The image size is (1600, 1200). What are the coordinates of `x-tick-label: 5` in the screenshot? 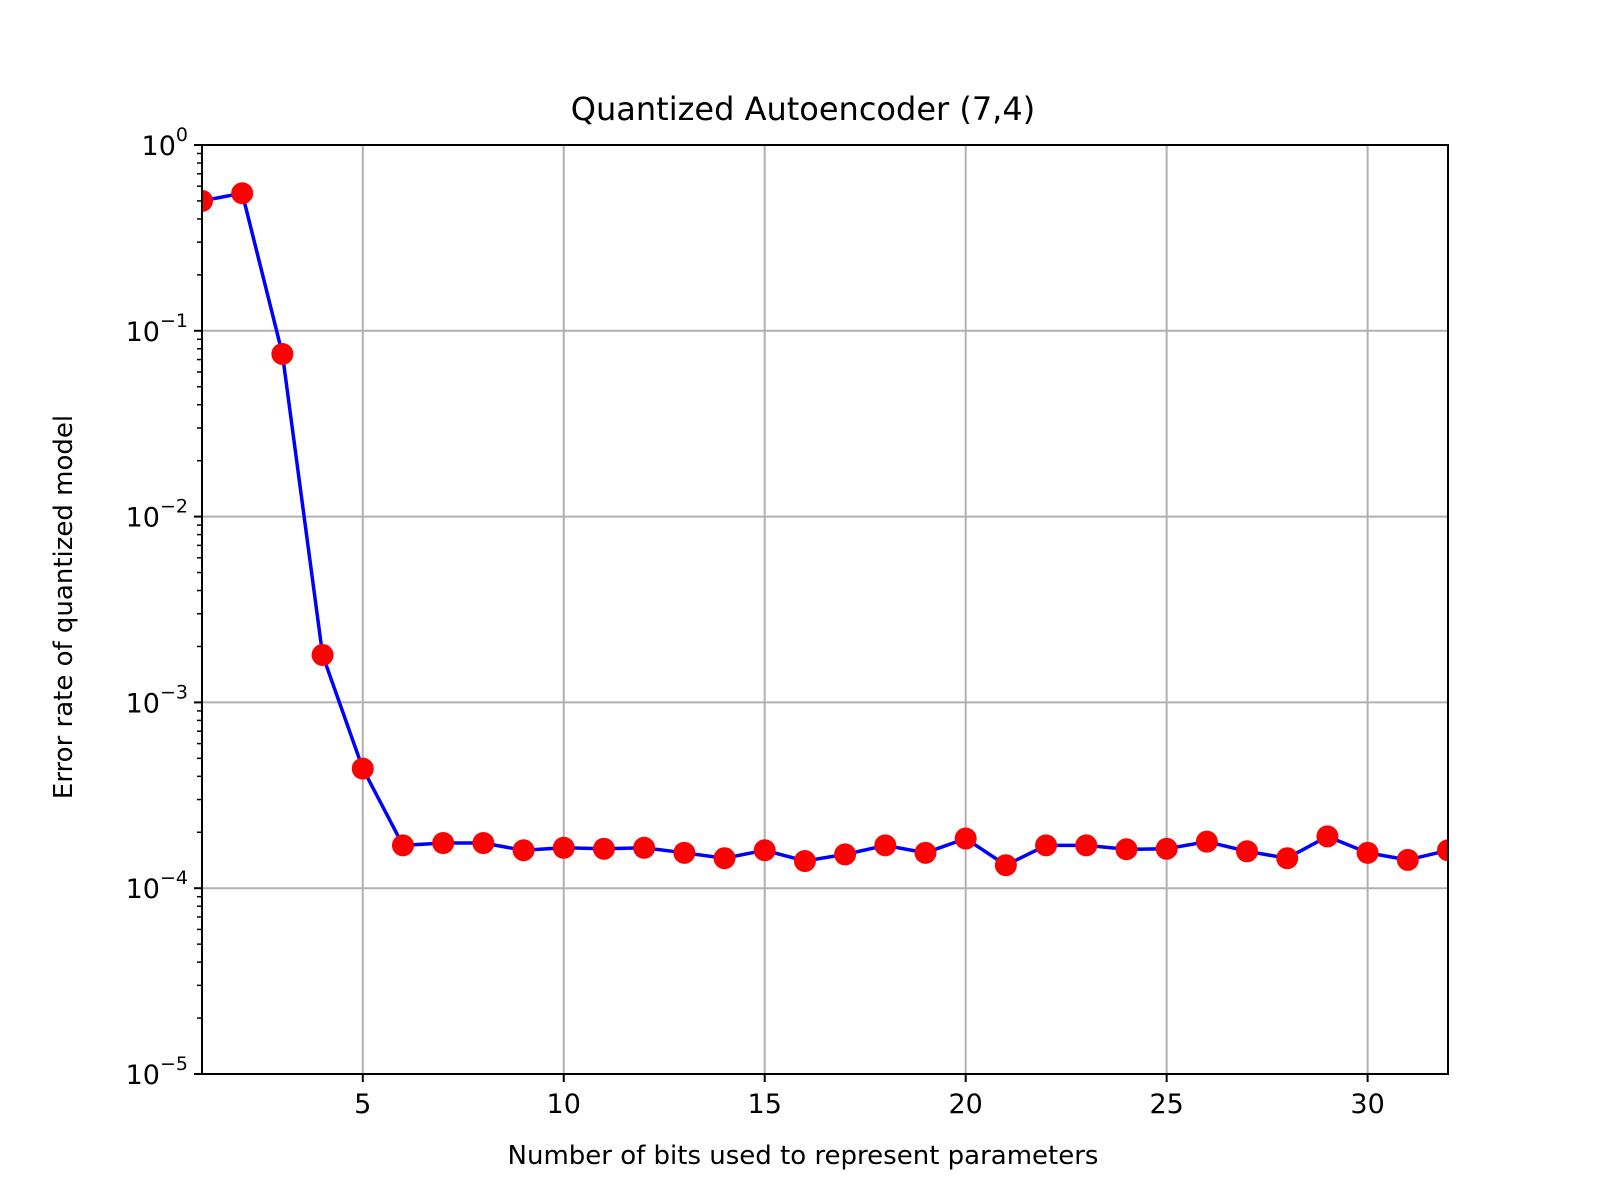 It's located at (362, 1104).